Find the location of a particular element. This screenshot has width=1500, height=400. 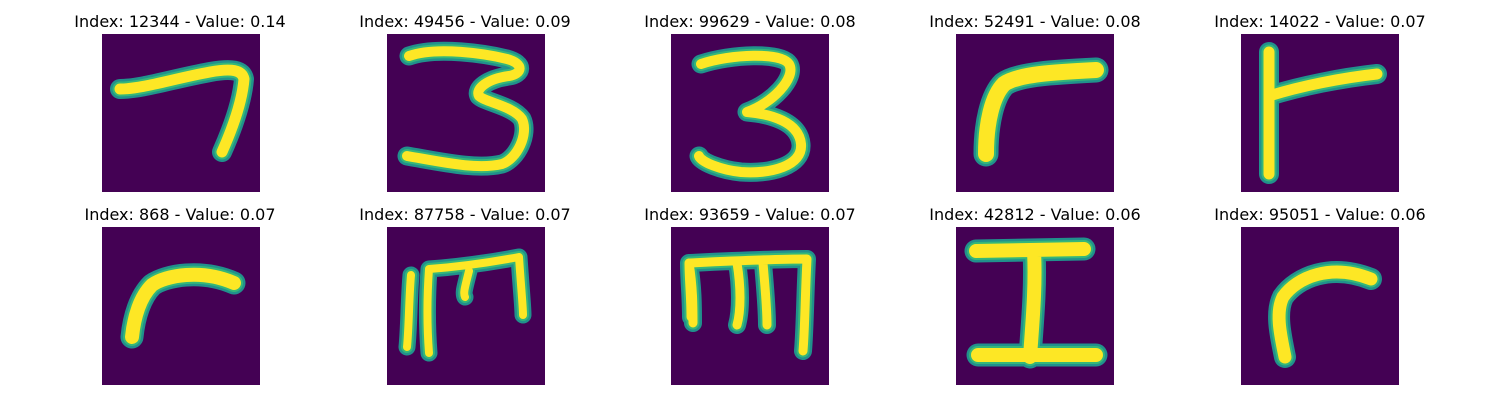

glyph-t-bar is located at coordinates (1320, 113).